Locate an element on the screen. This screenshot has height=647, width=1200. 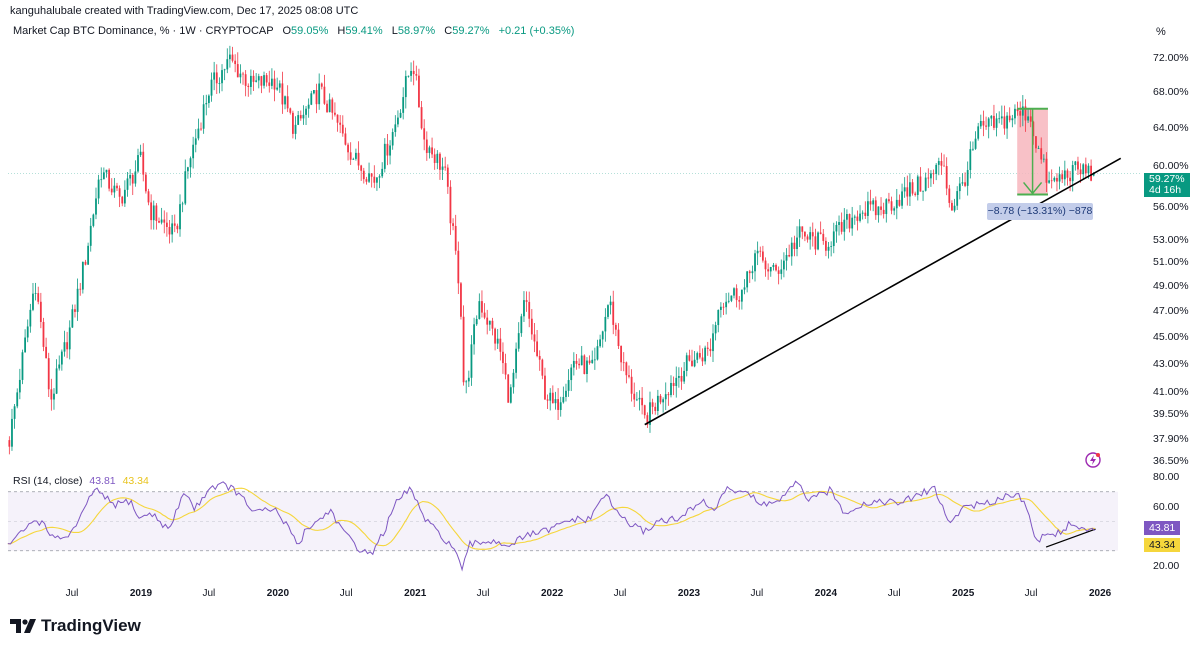
tradingview-logo-icon is located at coordinates (23, 626).